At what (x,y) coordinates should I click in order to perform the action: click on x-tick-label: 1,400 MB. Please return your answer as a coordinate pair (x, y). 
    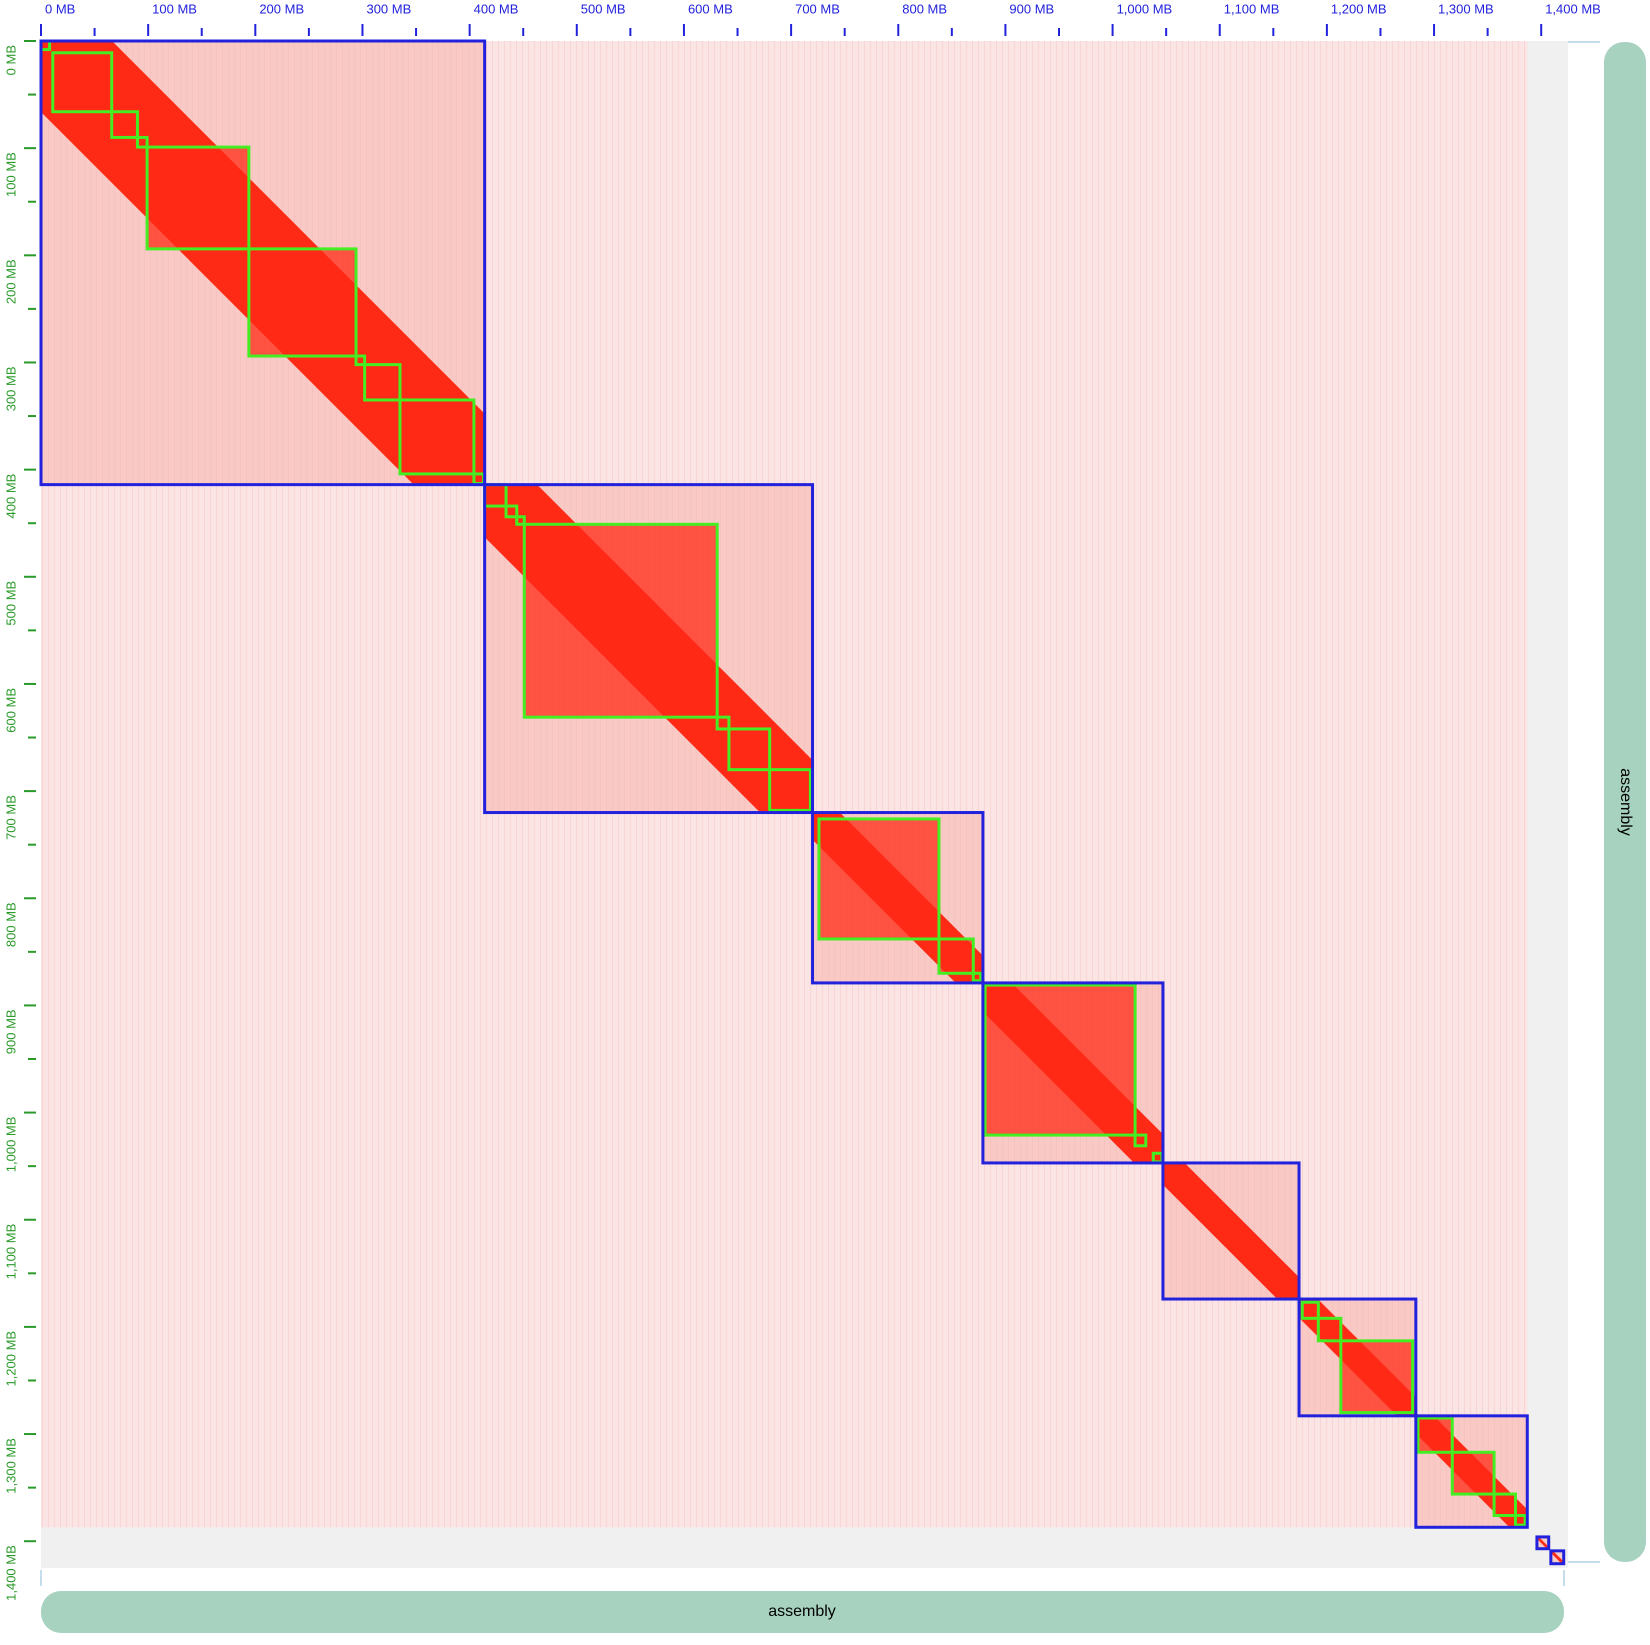
    Looking at the image, I should click on (1573, 8).